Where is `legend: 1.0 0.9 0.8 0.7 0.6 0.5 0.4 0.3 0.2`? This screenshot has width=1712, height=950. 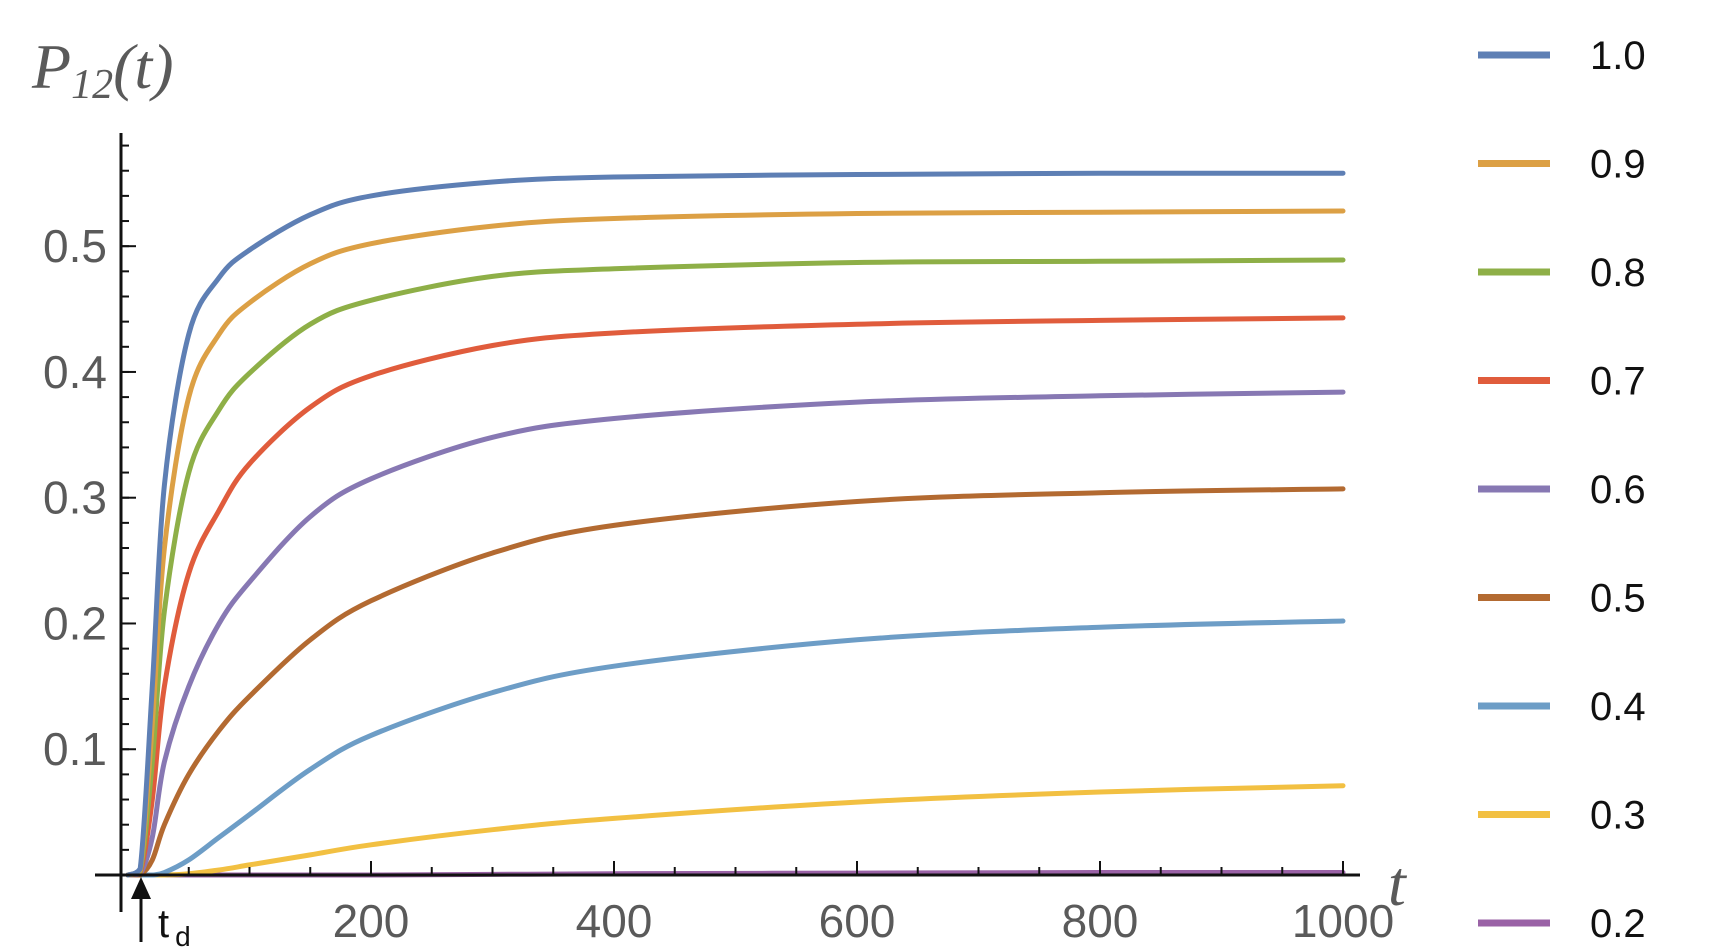
legend: 1.0 0.9 0.8 0.7 0.6 0.5 0.4 0.3 0.2 is located at coordinates (1562, 490).